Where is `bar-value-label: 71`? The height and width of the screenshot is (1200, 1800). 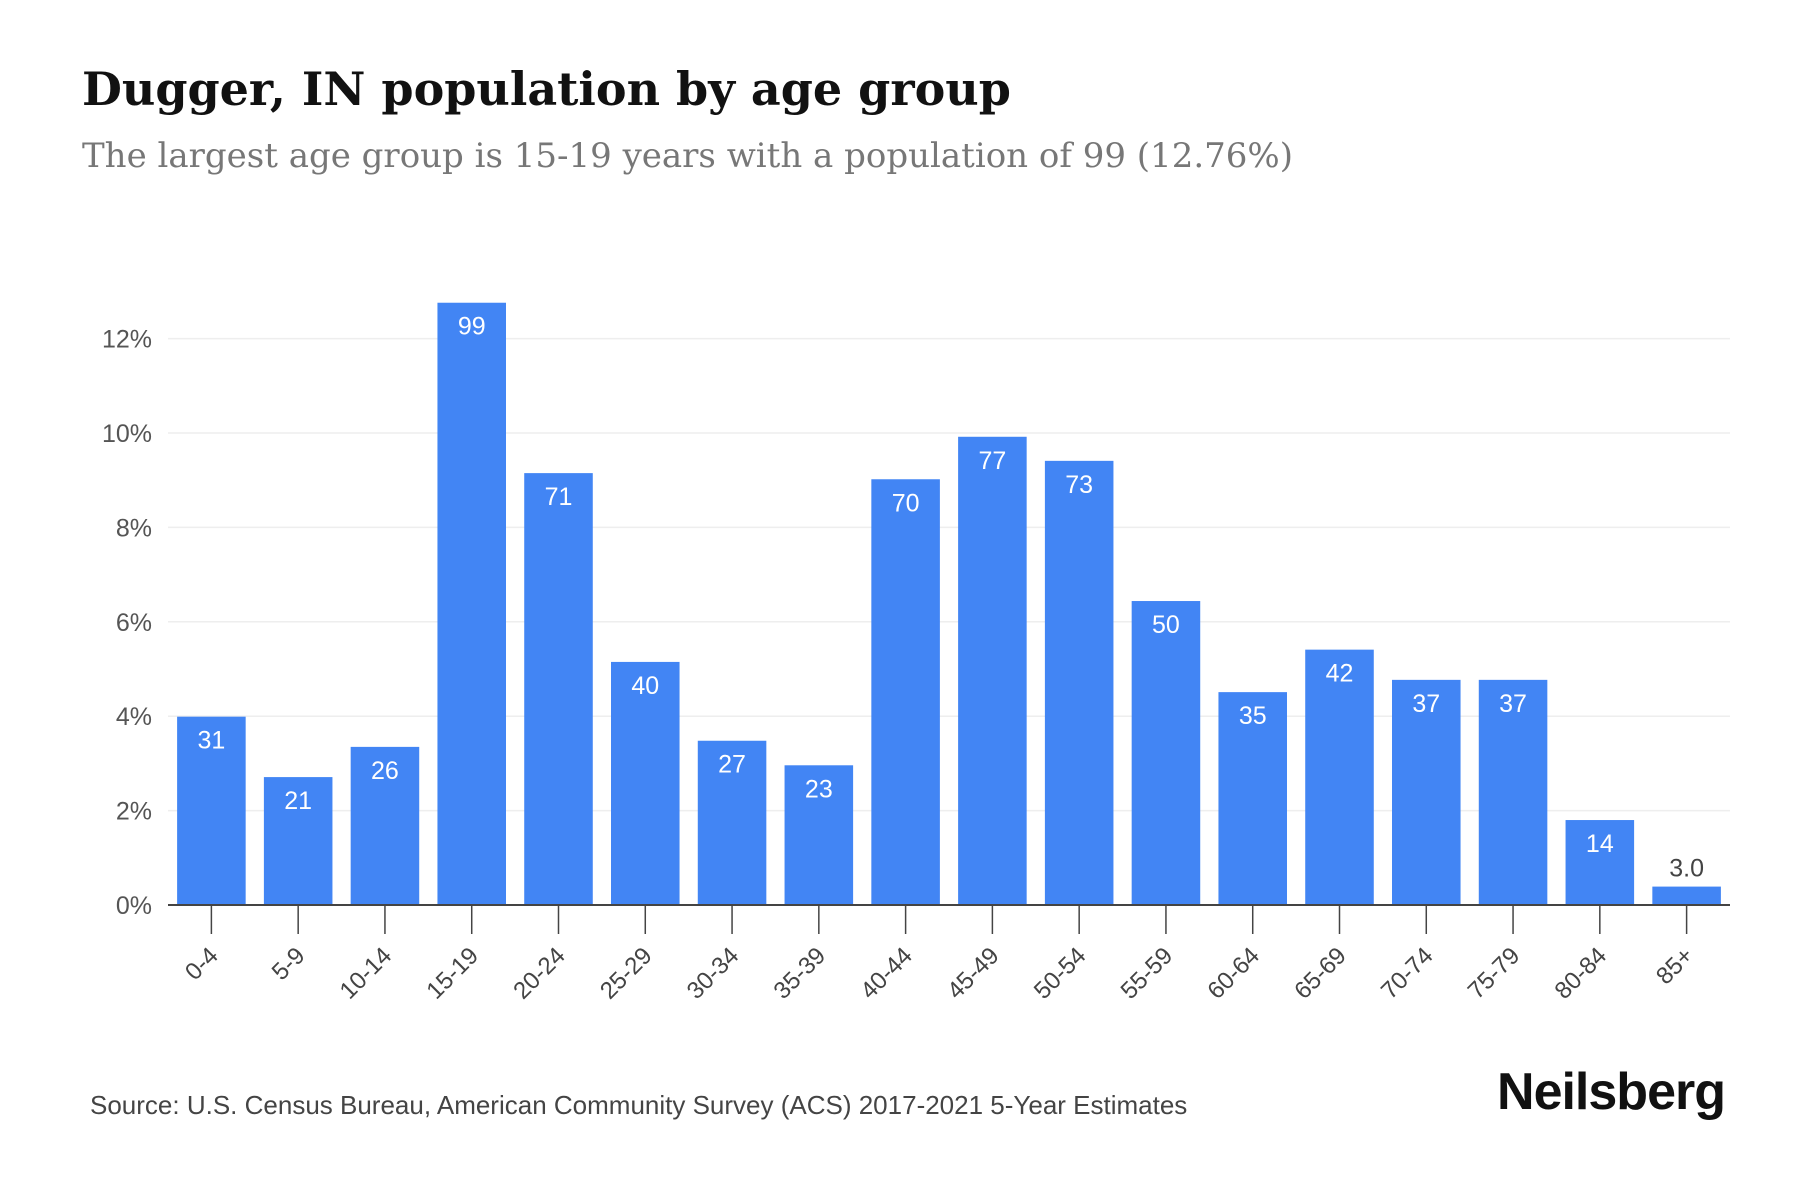 bar-value-label: 71 is located at coordinates (559, 497).